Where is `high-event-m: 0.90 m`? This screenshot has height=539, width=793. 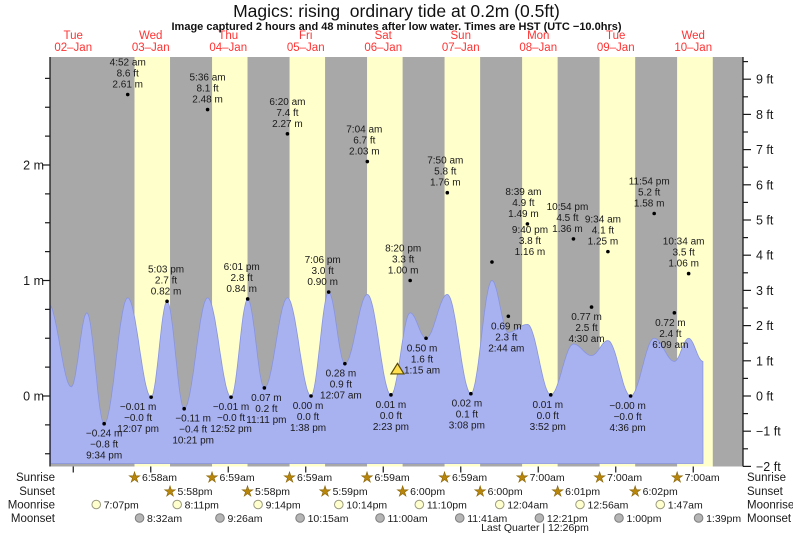
high-event-m: 0.90 m is located at coordinates (322, 282).